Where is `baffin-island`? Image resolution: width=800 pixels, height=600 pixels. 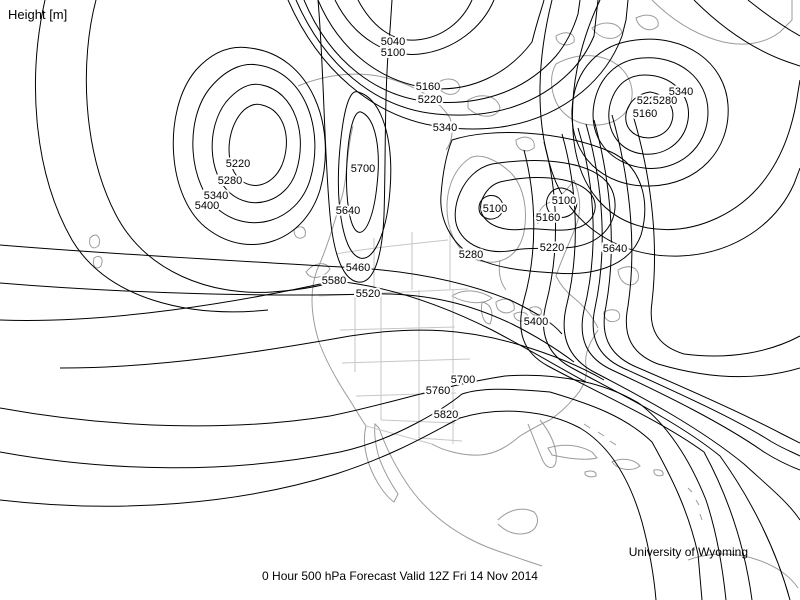
baffin-island is located at coordinates (592, 90).